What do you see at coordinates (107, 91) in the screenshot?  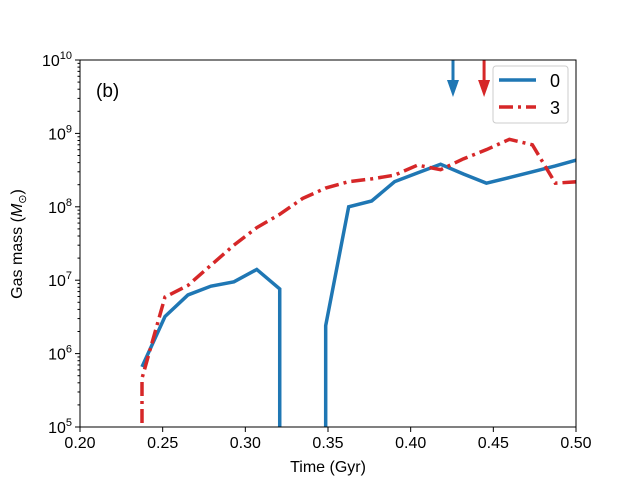 I see `panel-label: (b)` at bounding box center [107, 91].